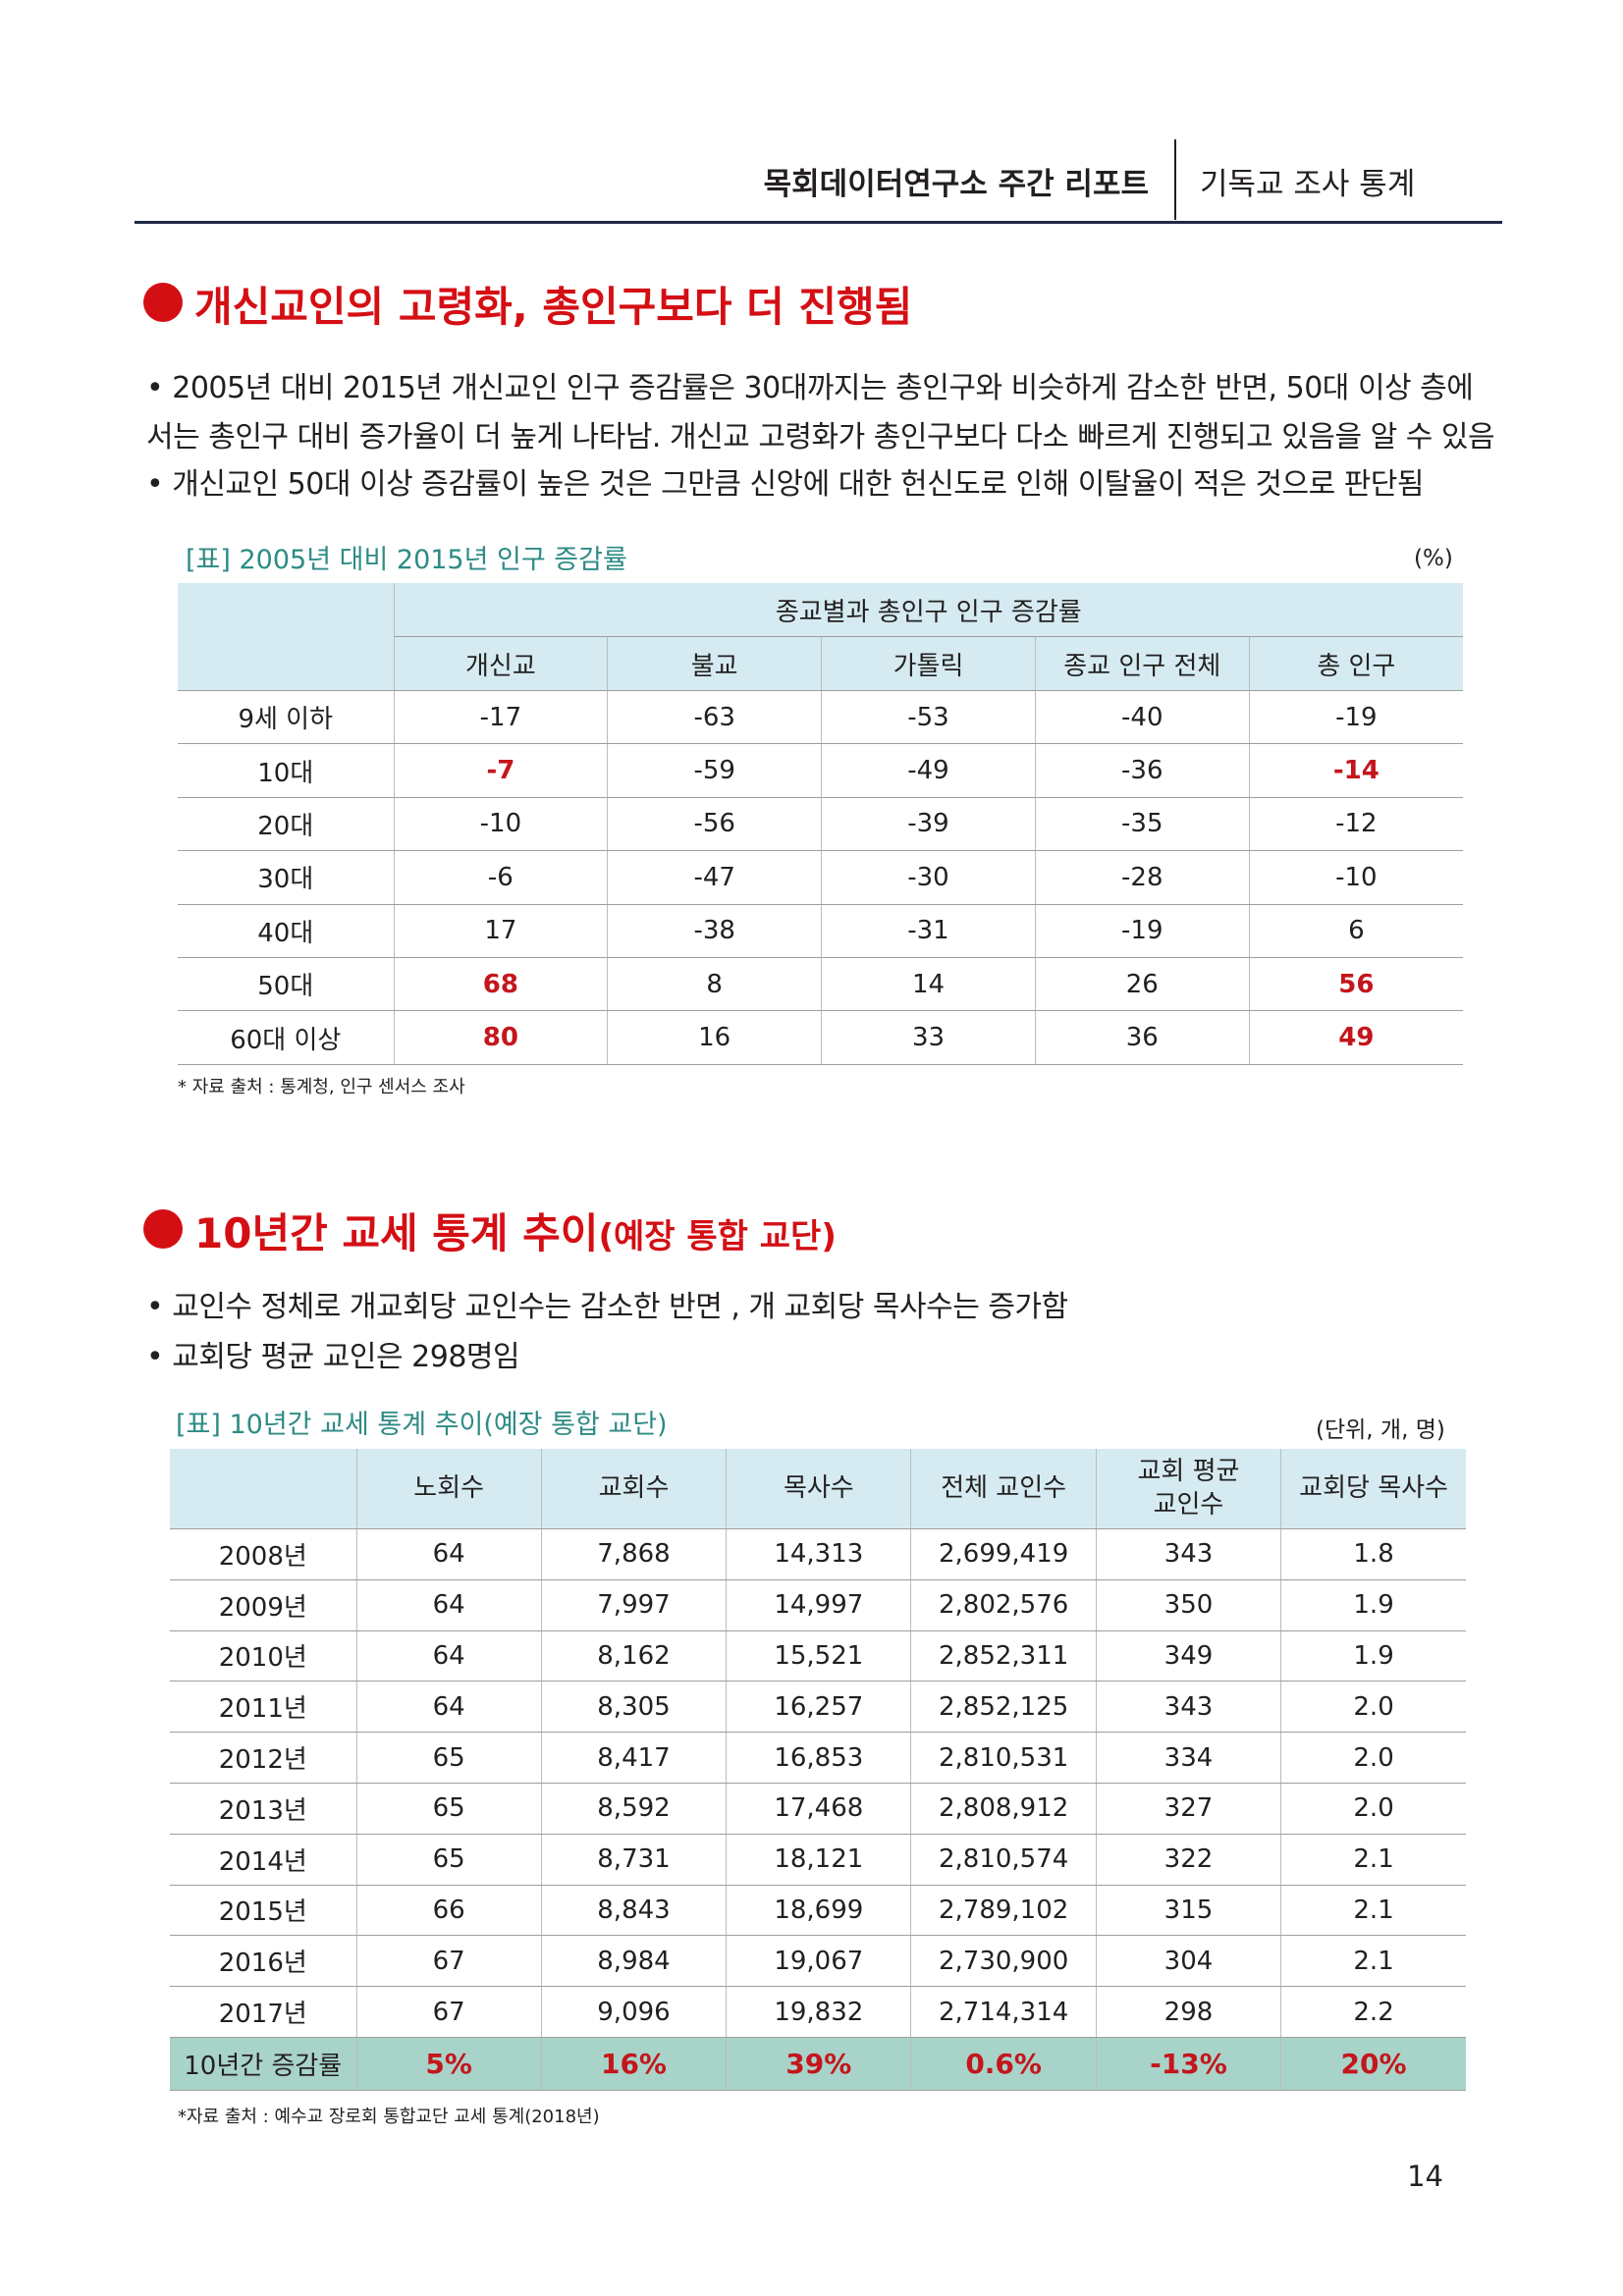 Image resolution: width=1623 pixels, height=2296 pixels. Describe the element at coordinates (263, 1489) in the screenshot. I see `table2-corner-cell` at that location.